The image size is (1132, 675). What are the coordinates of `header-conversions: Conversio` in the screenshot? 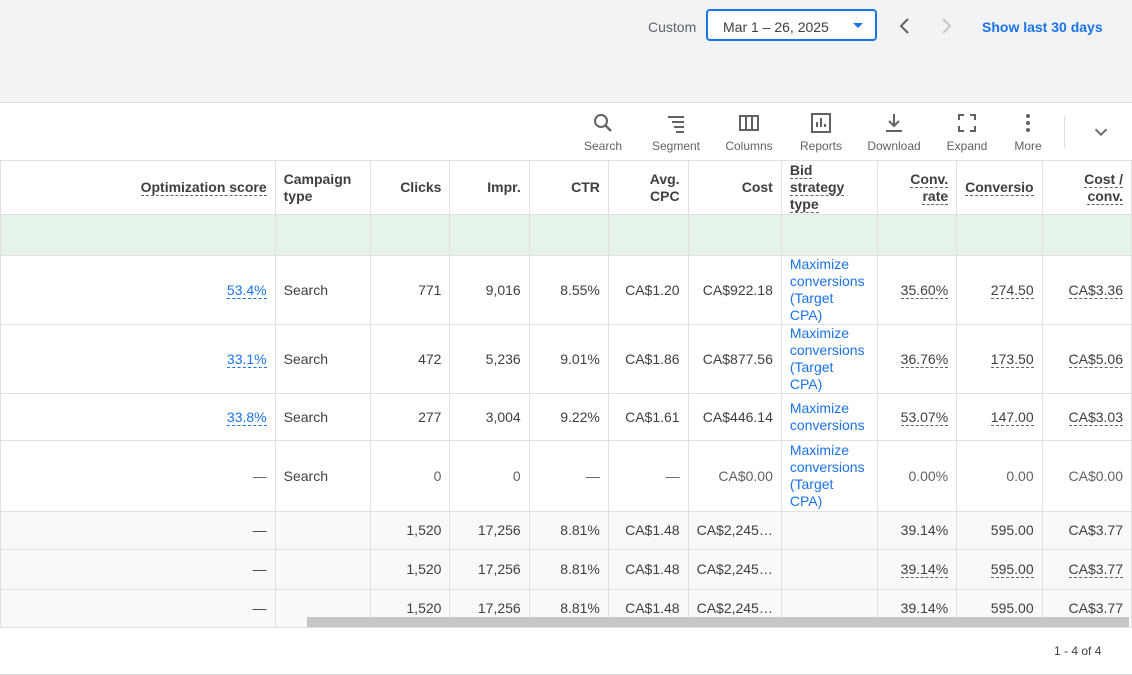 It's located at (999, 187).